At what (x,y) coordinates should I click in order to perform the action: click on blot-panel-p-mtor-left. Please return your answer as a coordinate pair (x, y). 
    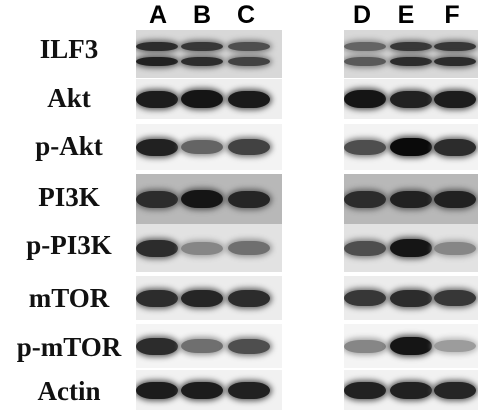
    Looking at the image, I should click on (209, 346).